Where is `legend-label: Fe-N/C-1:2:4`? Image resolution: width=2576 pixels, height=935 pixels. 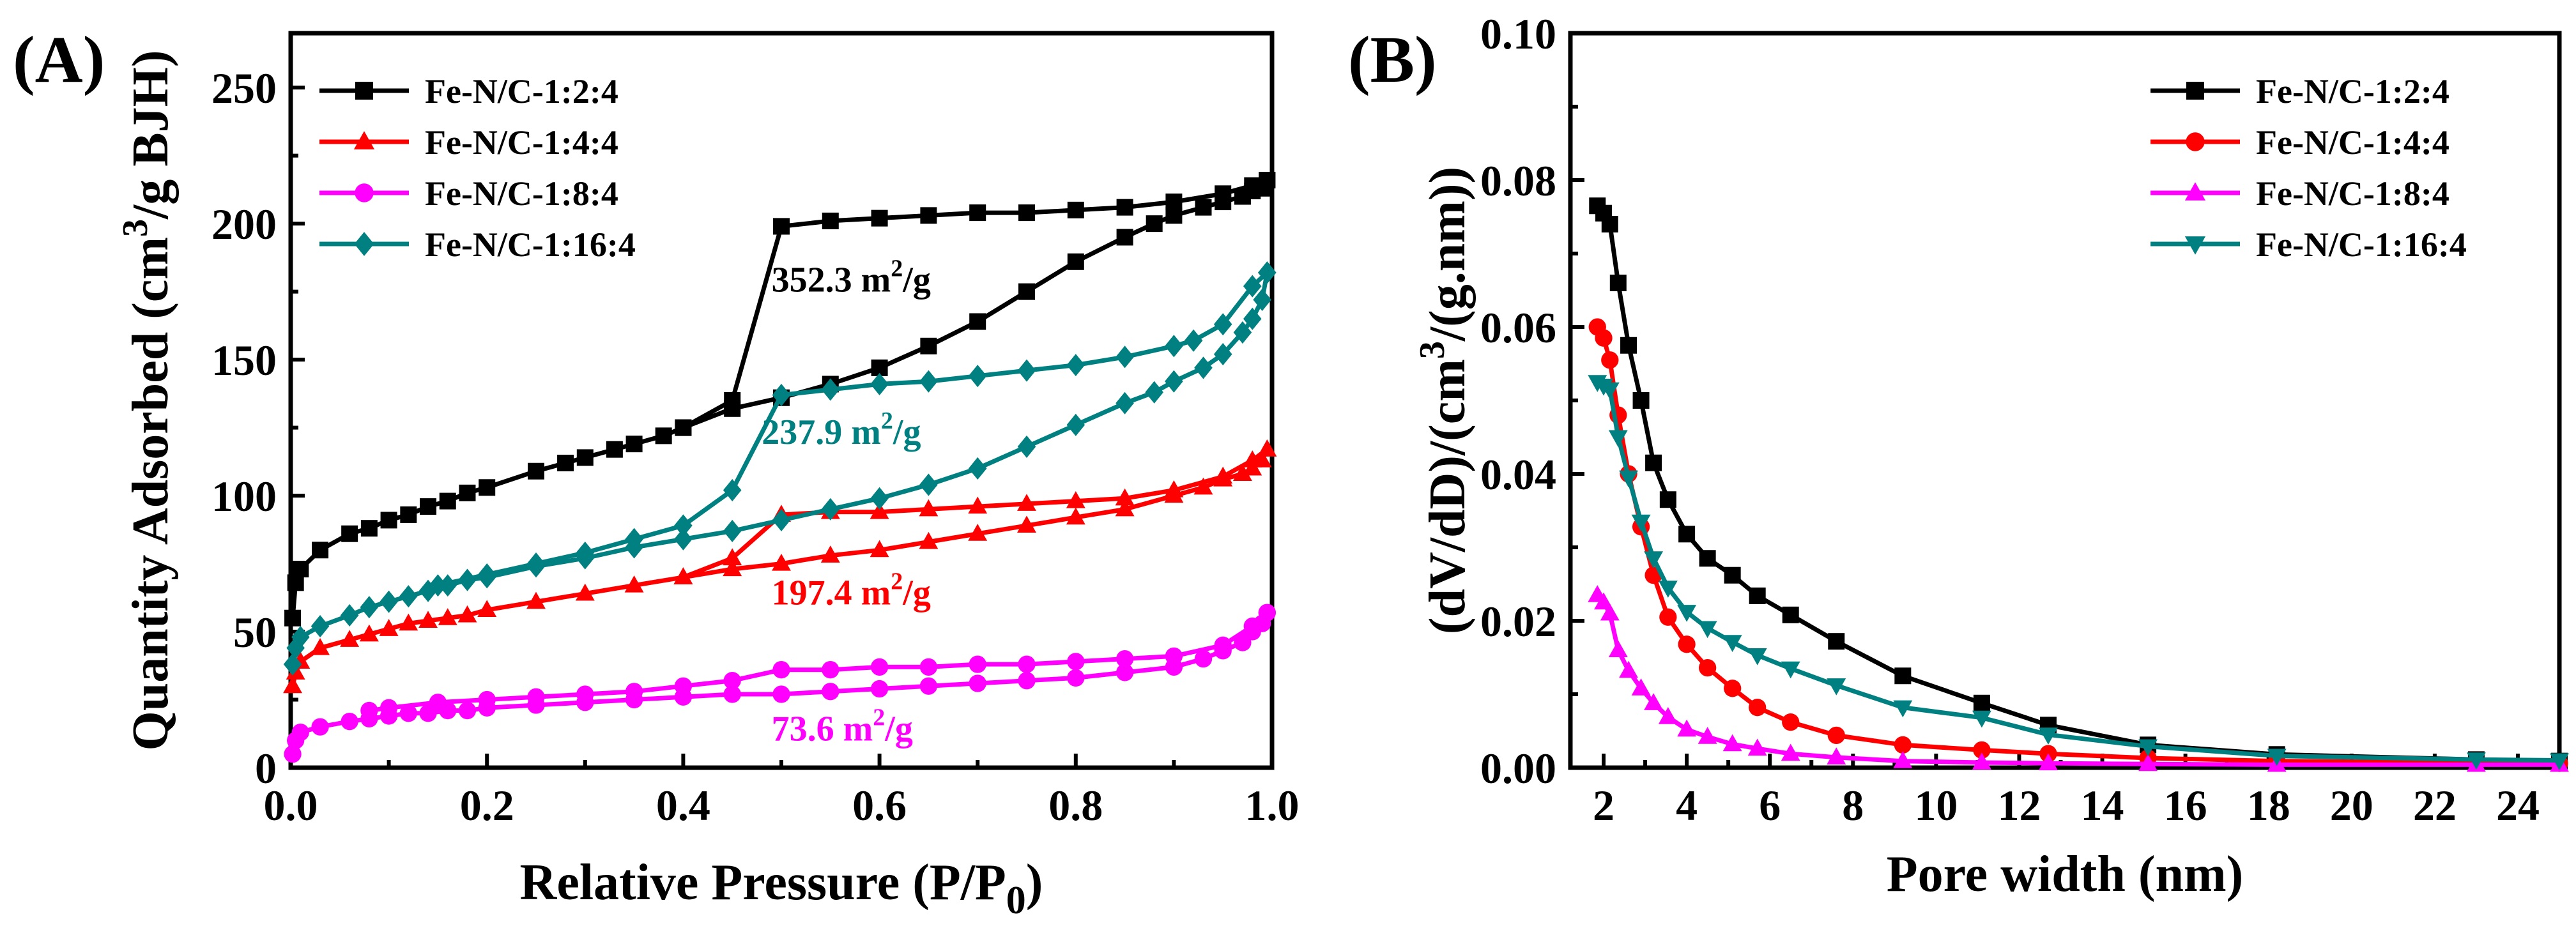 legend-label: Fe-N/C-1:2:4 is located at coordinates (521, 91).